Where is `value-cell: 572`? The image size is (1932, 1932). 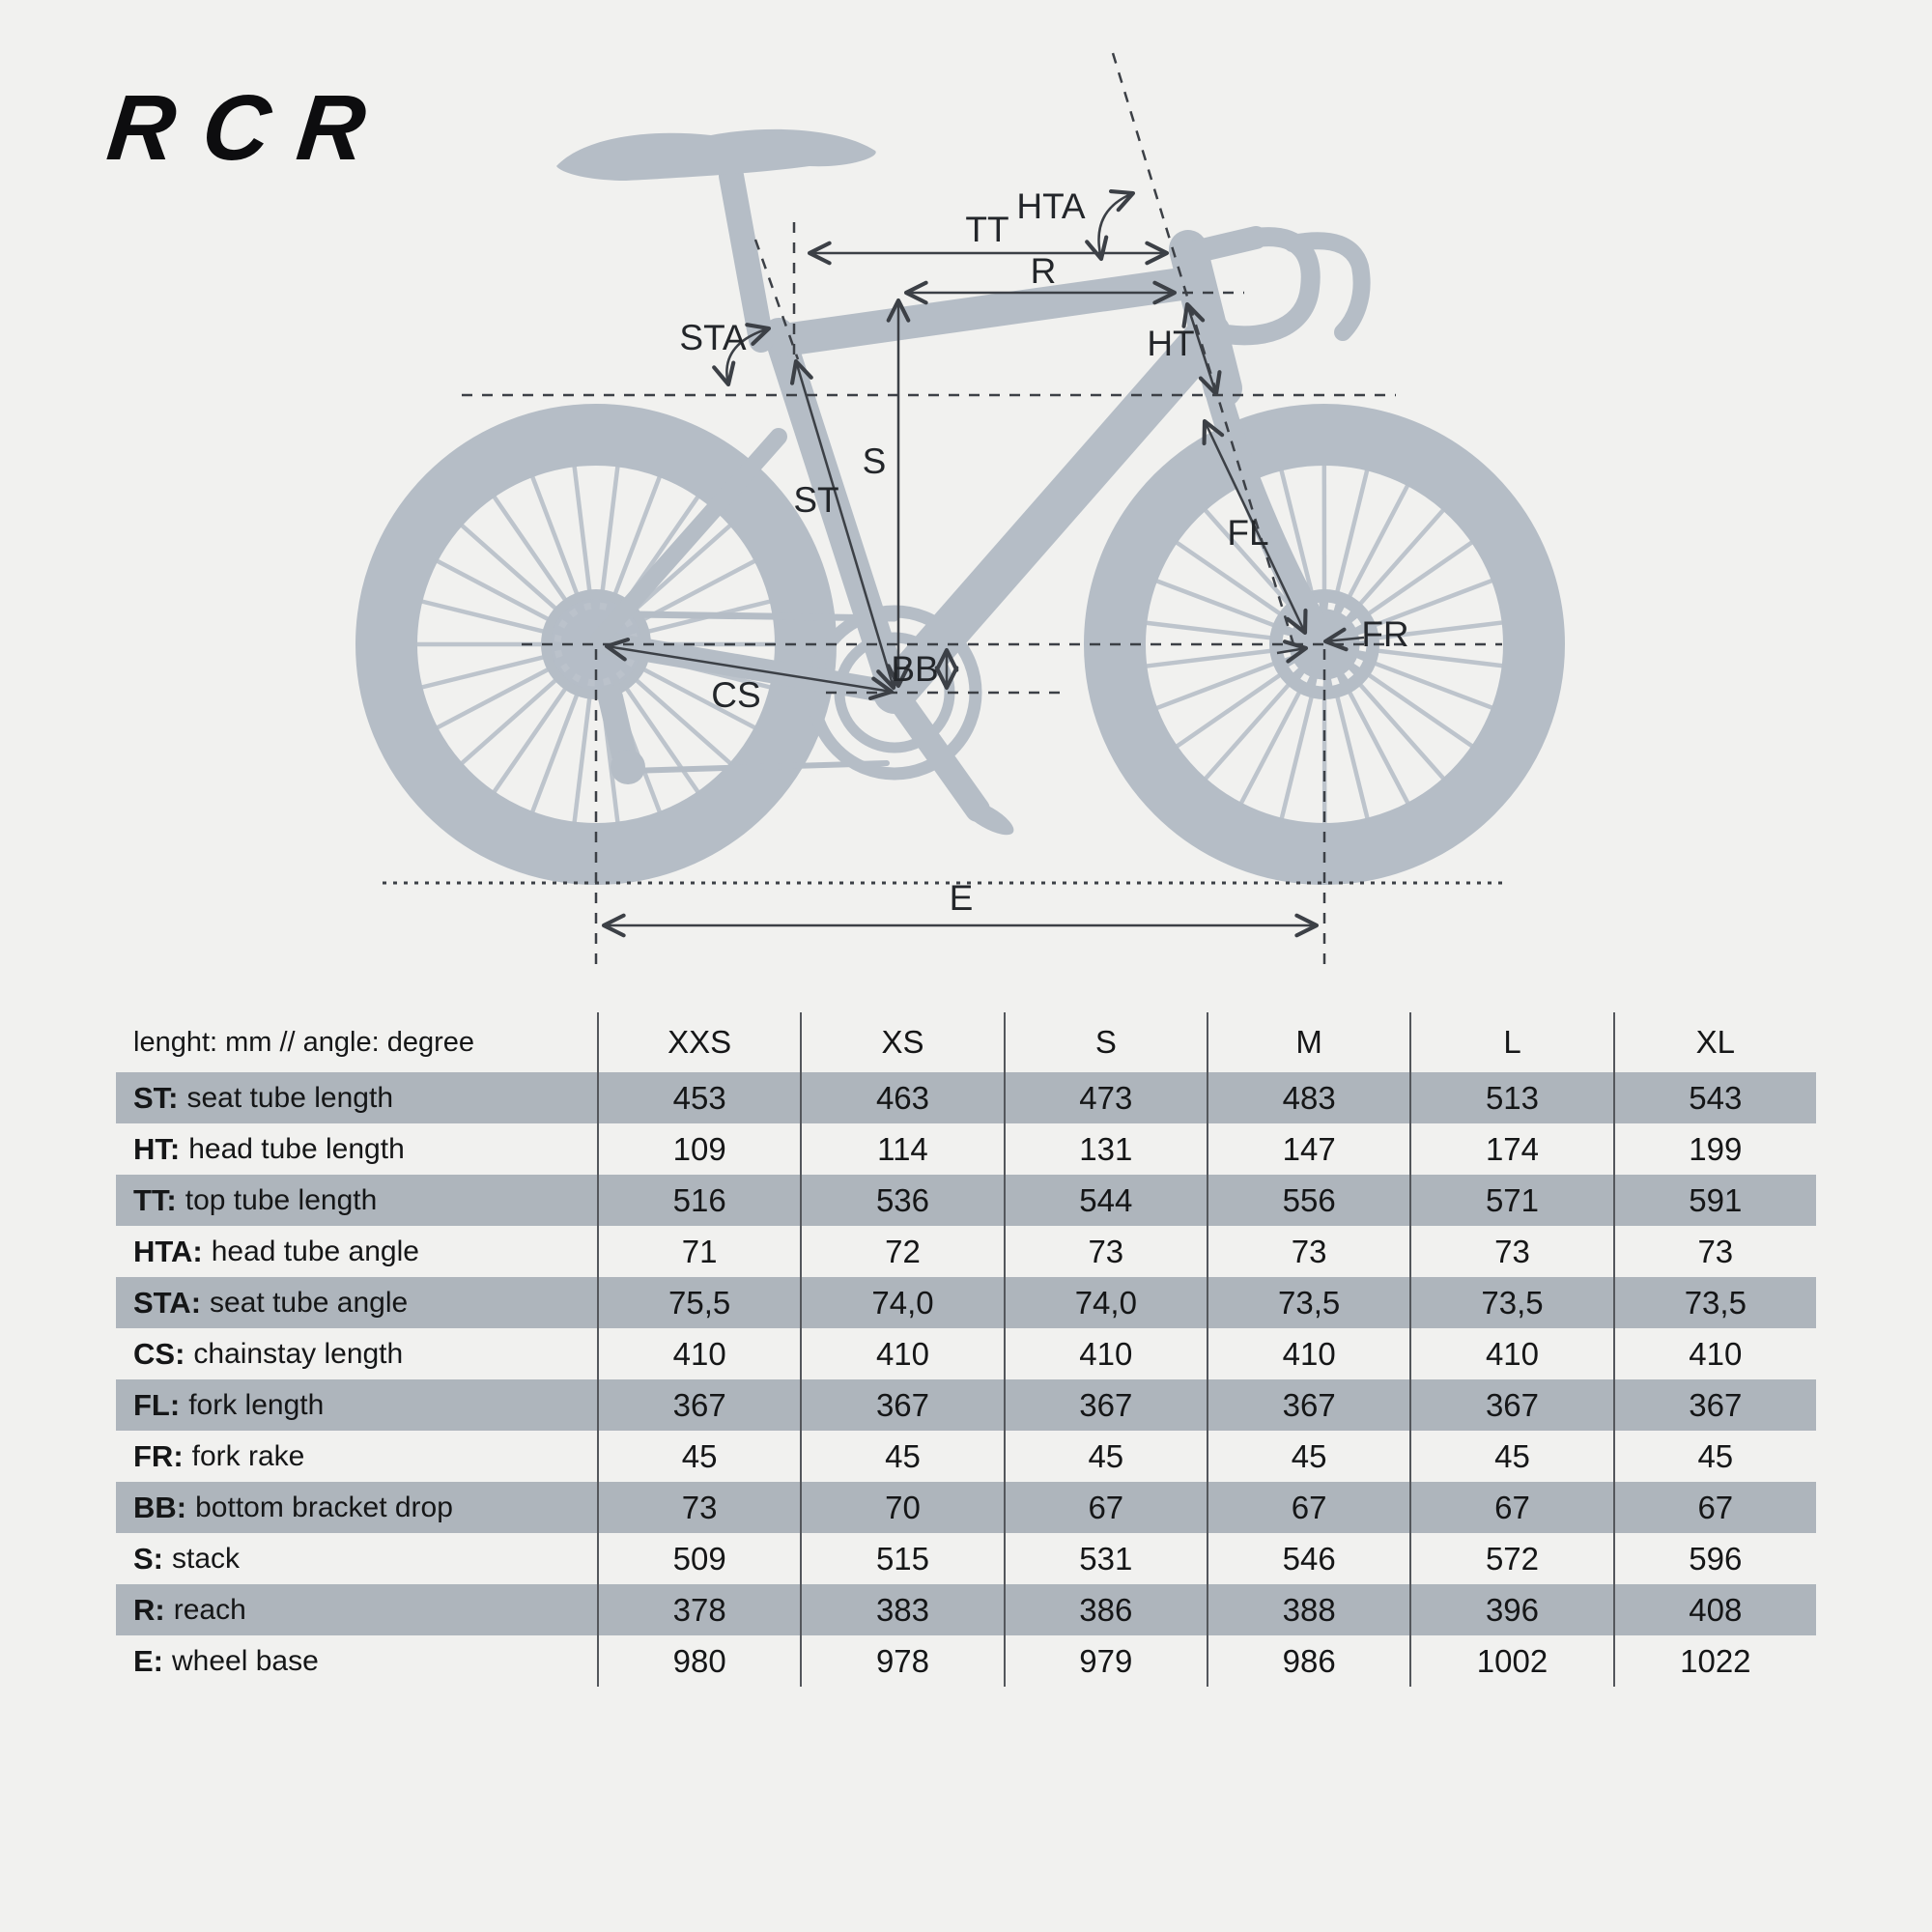
value-cell: 572 is located at coordinates (1510, 1558).